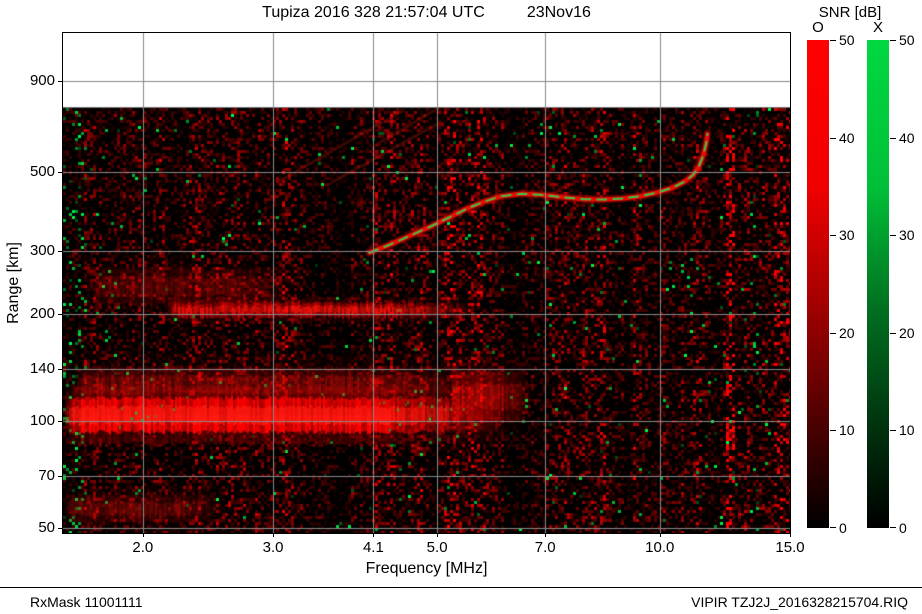  What do you see at coordinates (850, 12) in the screenshot?
I see `colorbar-title: SNR [dB]` at bounding box center [850, 12].